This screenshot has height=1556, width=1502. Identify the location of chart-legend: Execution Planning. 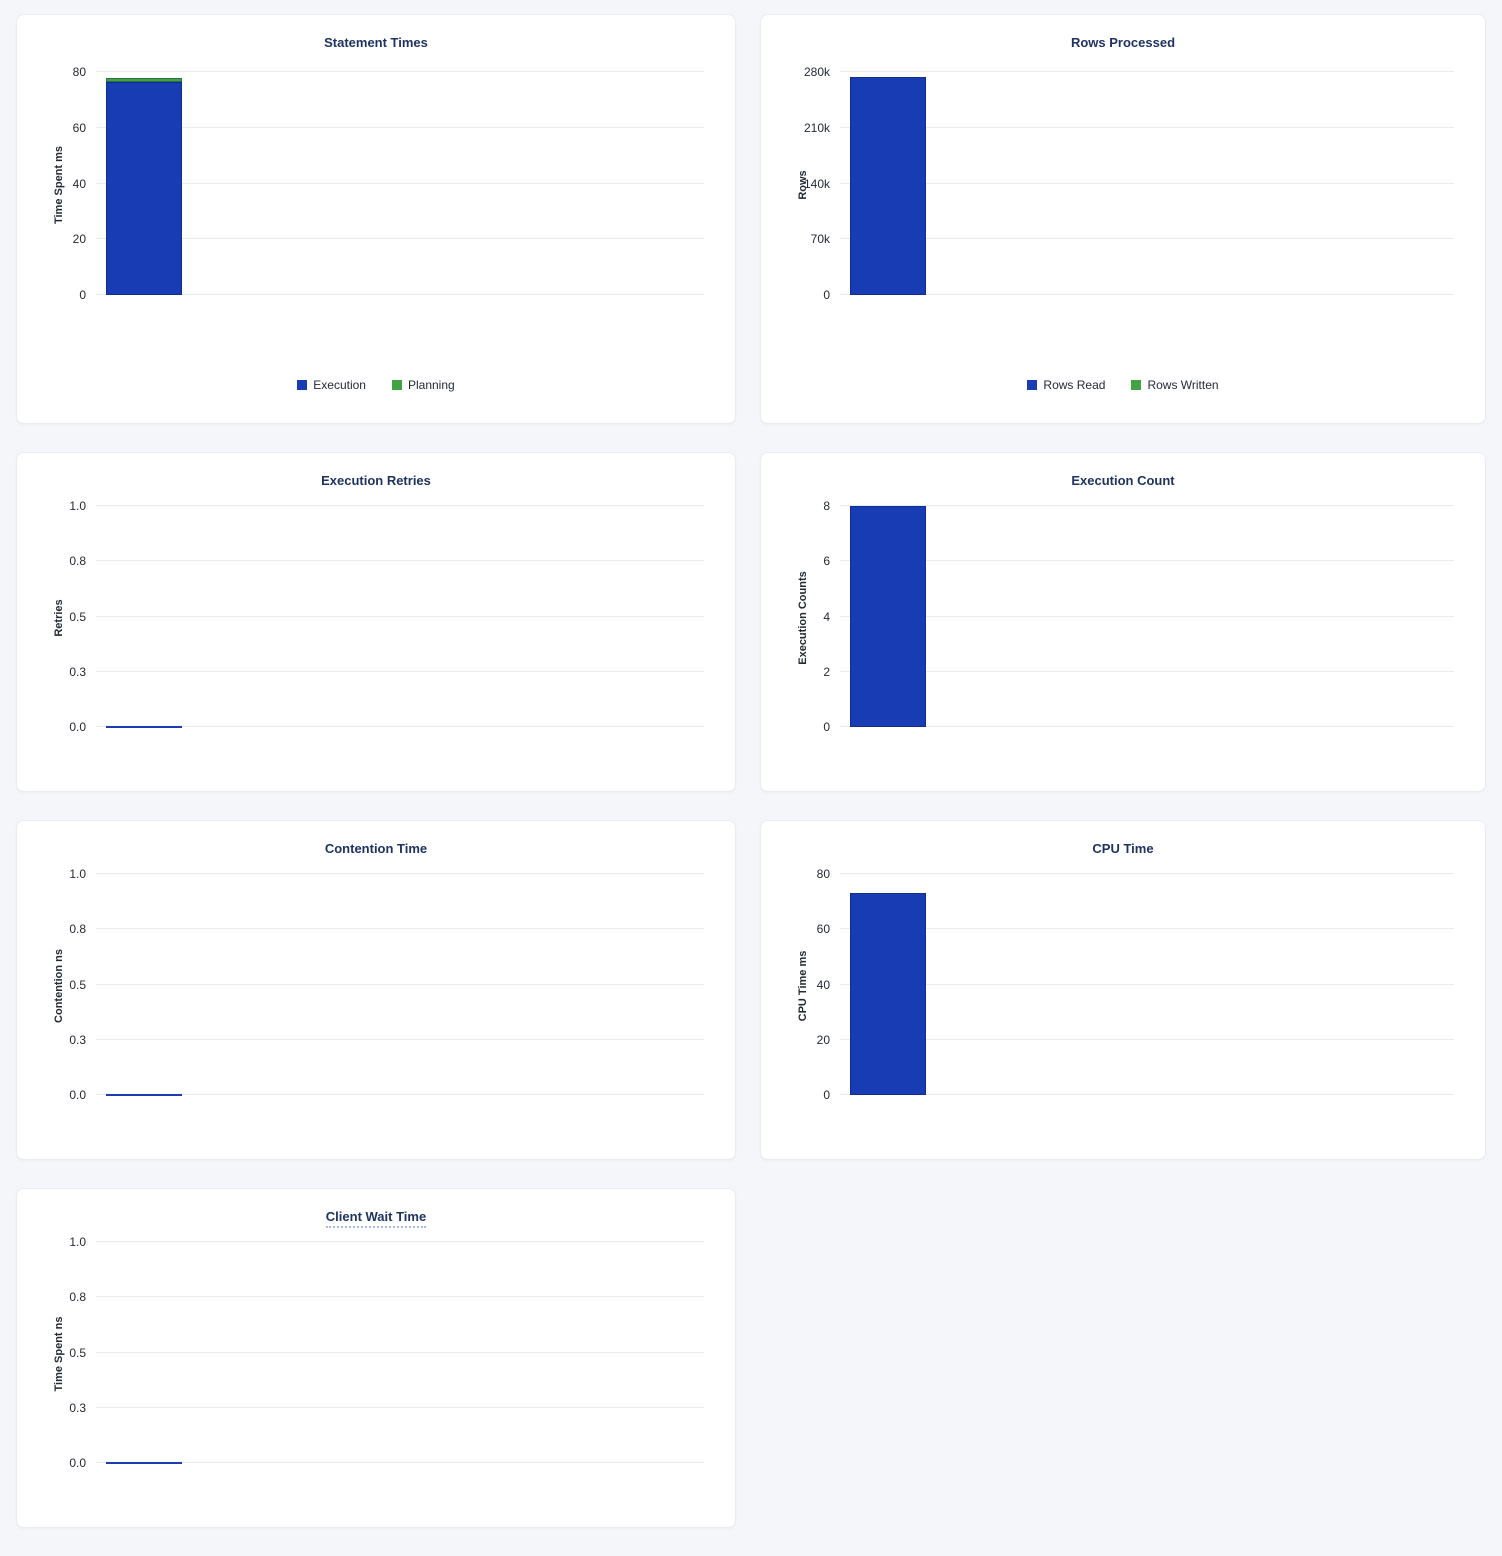
(376, 385).